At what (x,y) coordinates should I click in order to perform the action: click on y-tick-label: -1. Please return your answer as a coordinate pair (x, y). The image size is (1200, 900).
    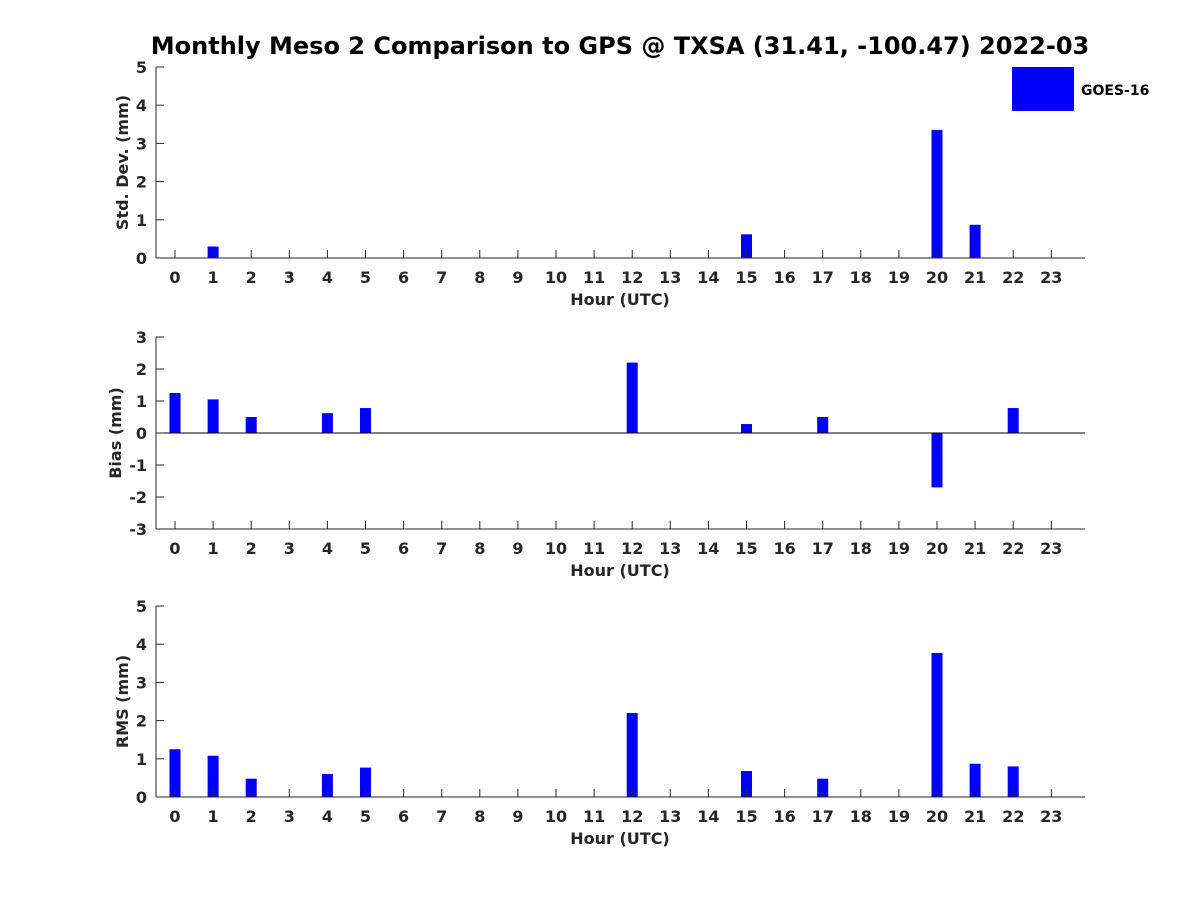
    Looking at the image, I should click on (138, 465).